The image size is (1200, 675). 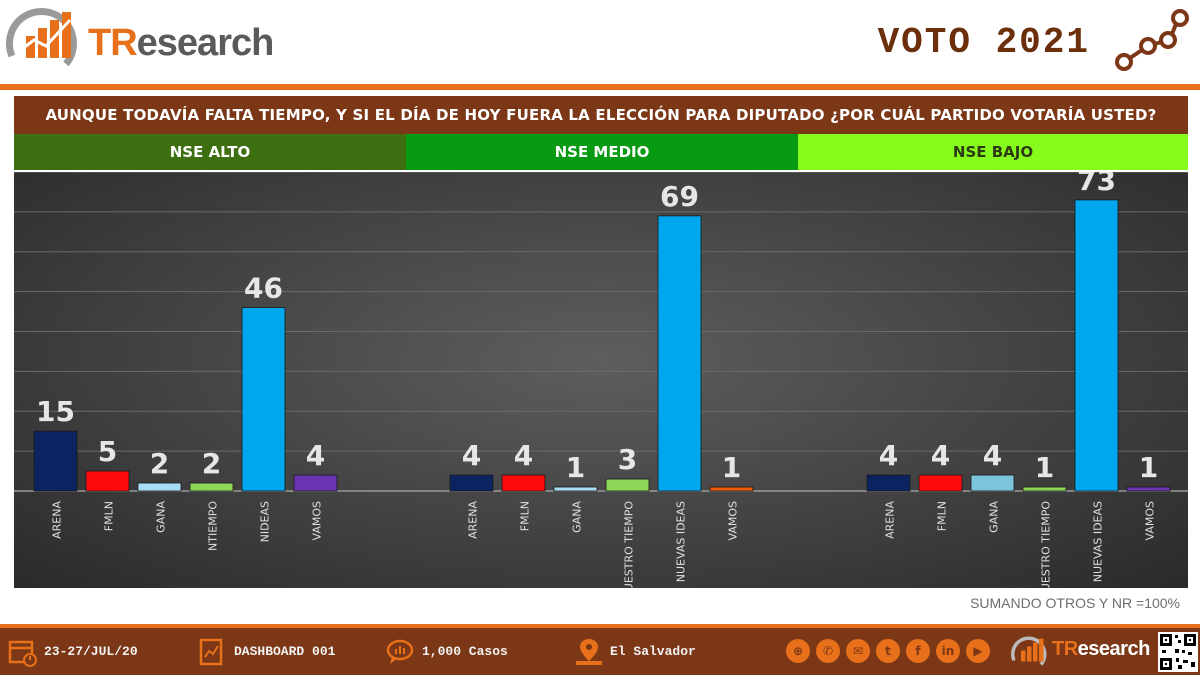 What do you see at coordinates (858, 651) in the screenshot?
I see `mail-icon: ✉` at bounding box center [858, 651].